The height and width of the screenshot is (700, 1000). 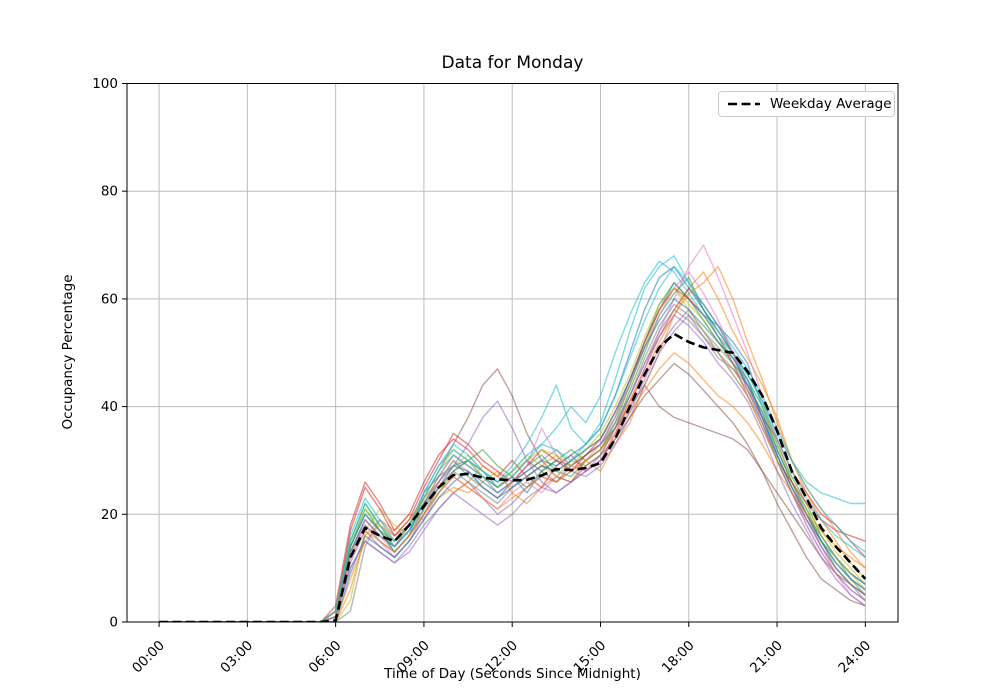 I want to click on chart-title: Data for Monday, so click(x=512, y=63).